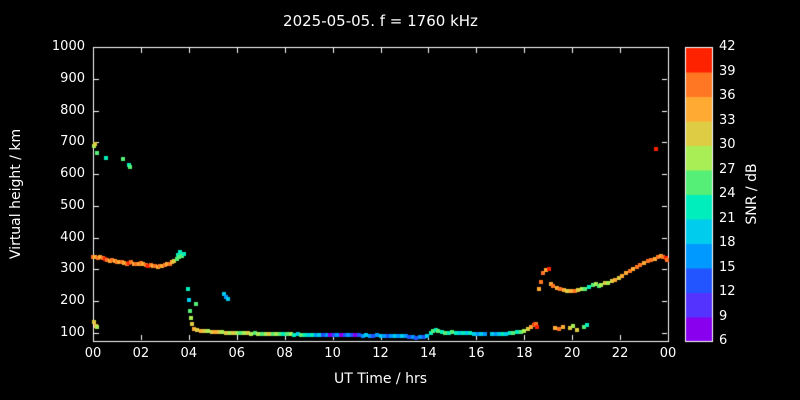 This screenshot has width=800, height=400. What do you see at coordinates (727, 71) in the screenshot?
I see `colorbar-tick-label: 39` at bounding box center [727, 71].